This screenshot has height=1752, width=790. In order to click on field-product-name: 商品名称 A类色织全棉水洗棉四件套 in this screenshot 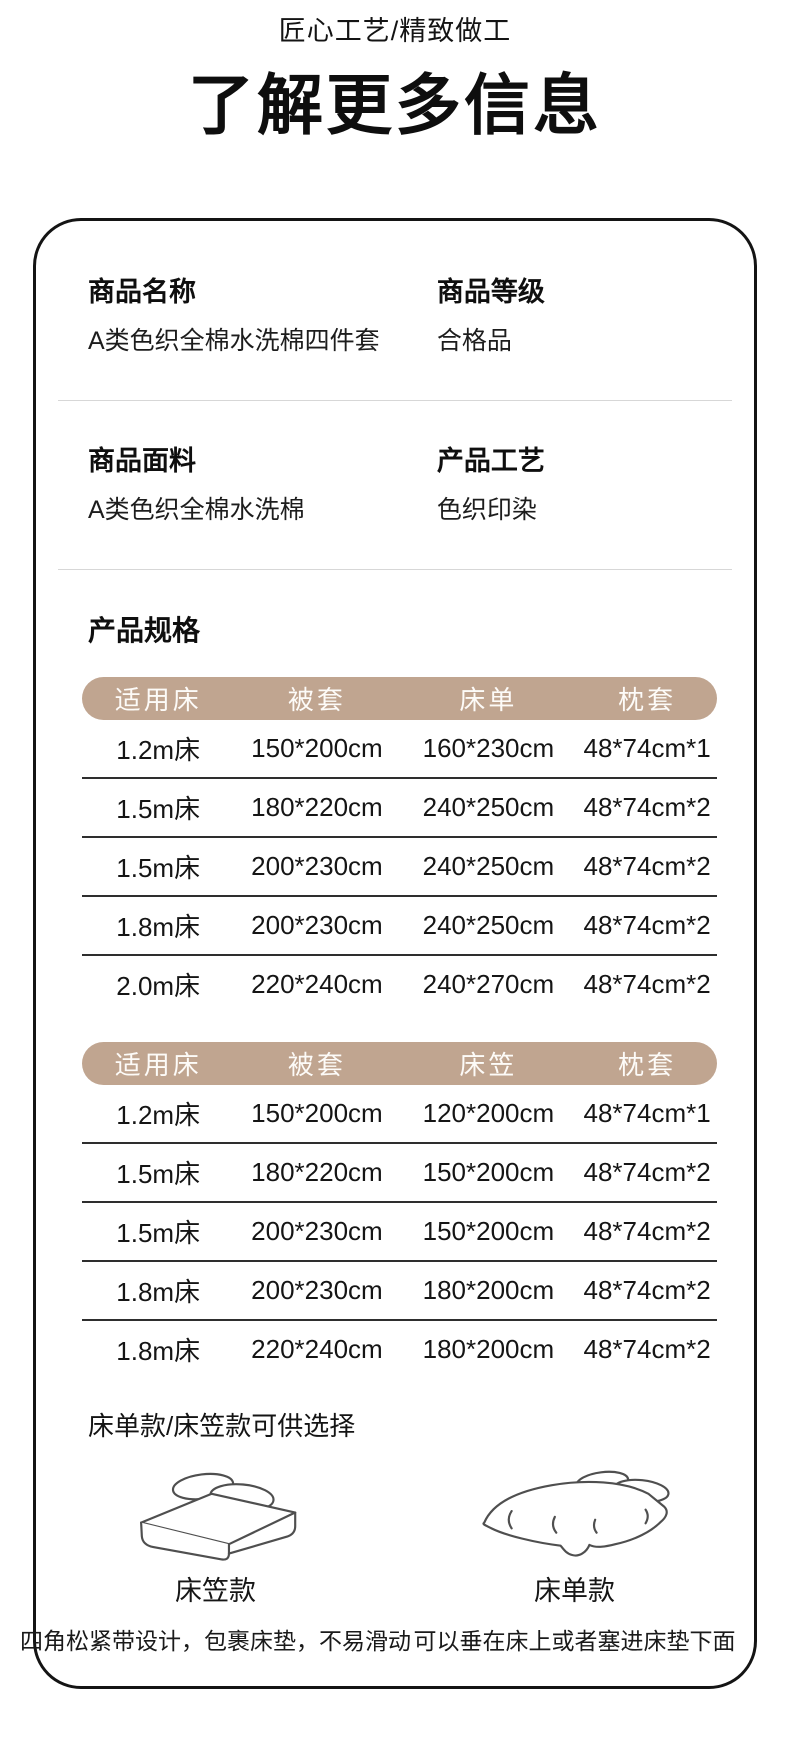, I will do `click(262, 316)`.